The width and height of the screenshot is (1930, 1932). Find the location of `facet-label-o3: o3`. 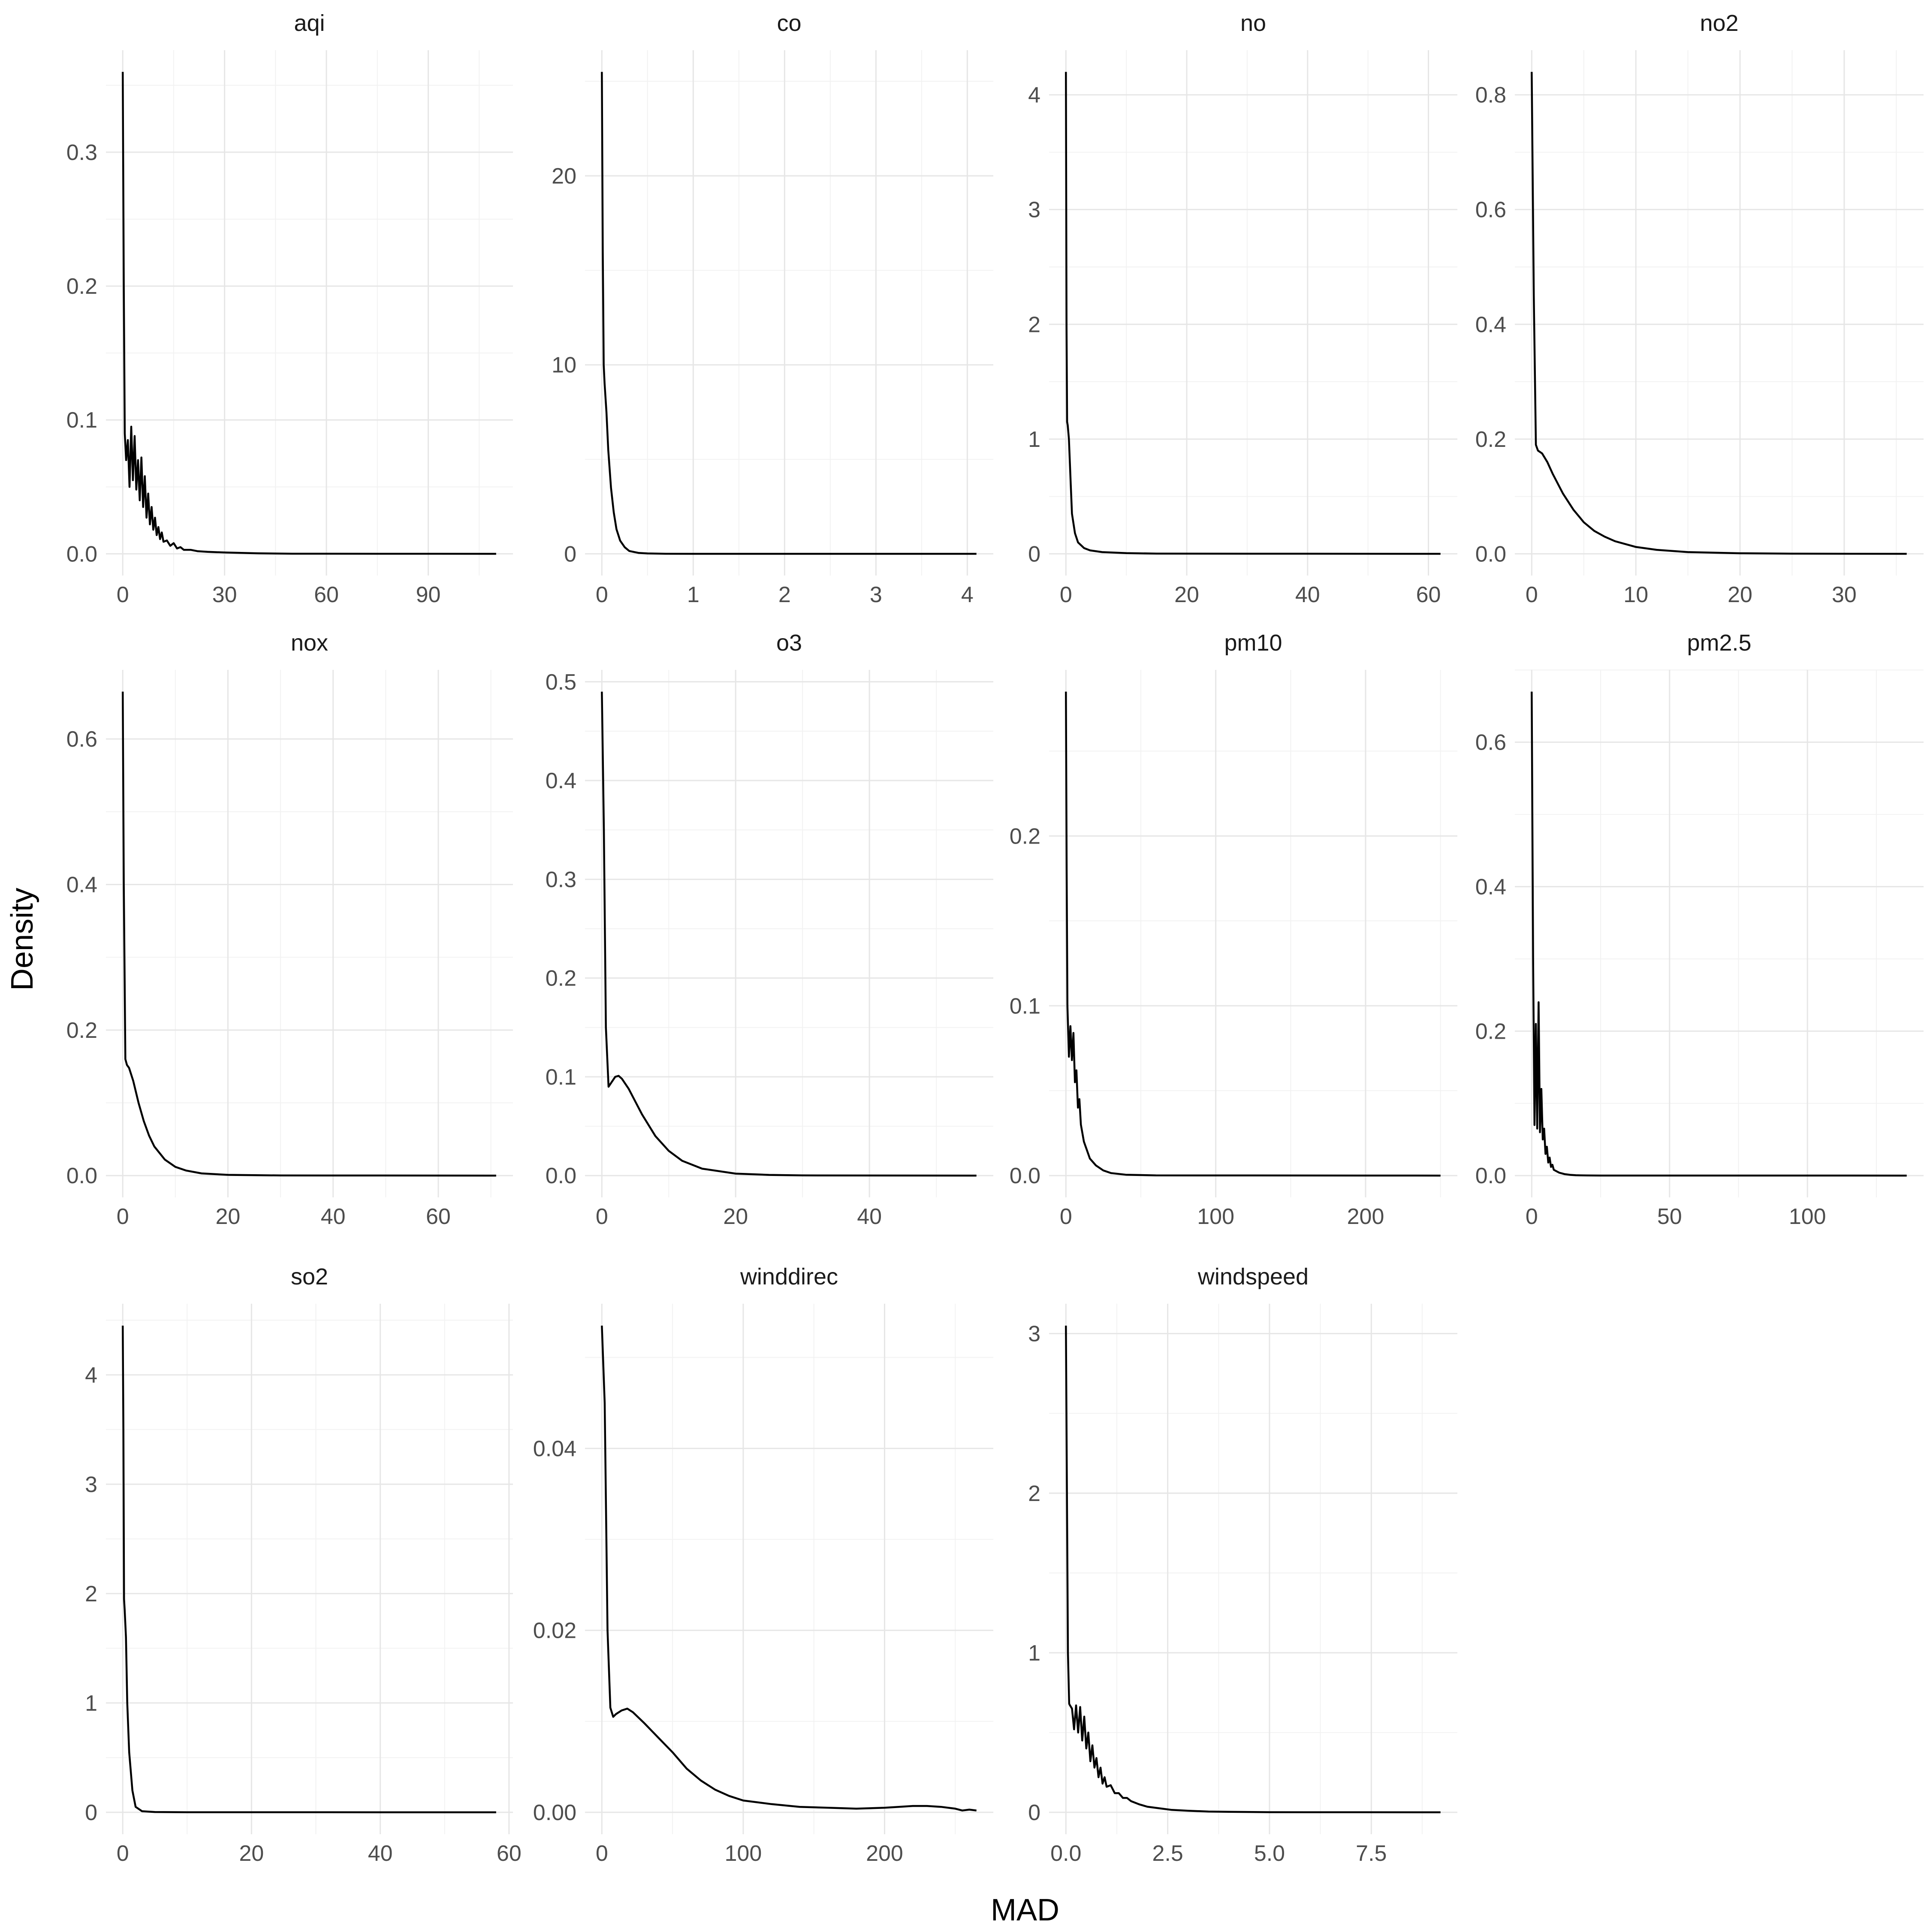

facet-label-o3: o3 is located at coordinates (789, 643).